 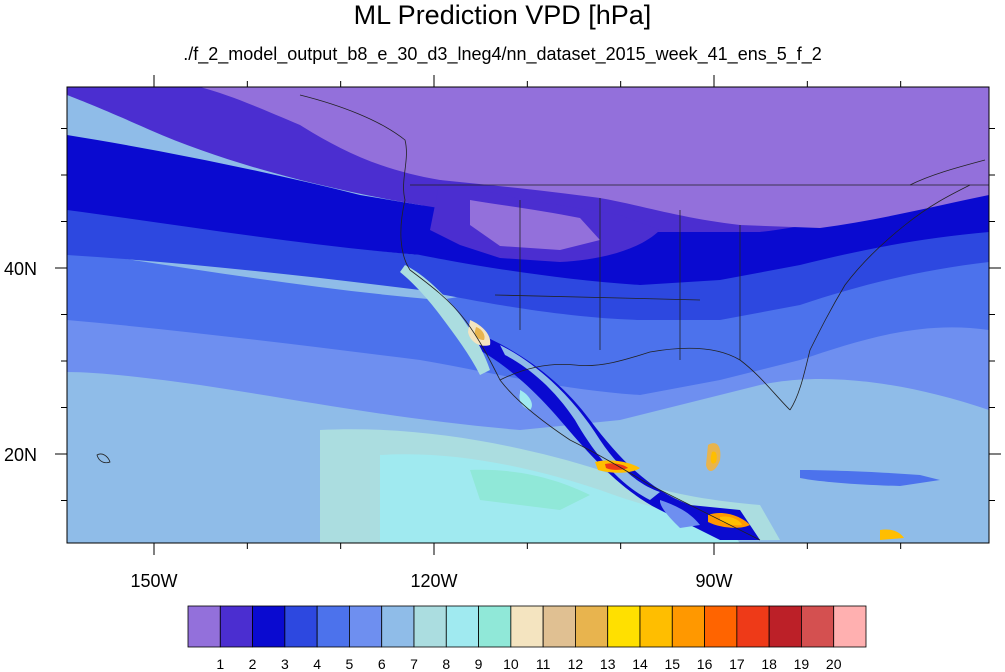 What do you see at coordinates (433, 581) in the screenshot?
I see `lon-tick-label: 120W` at bounding box center [433, 581].